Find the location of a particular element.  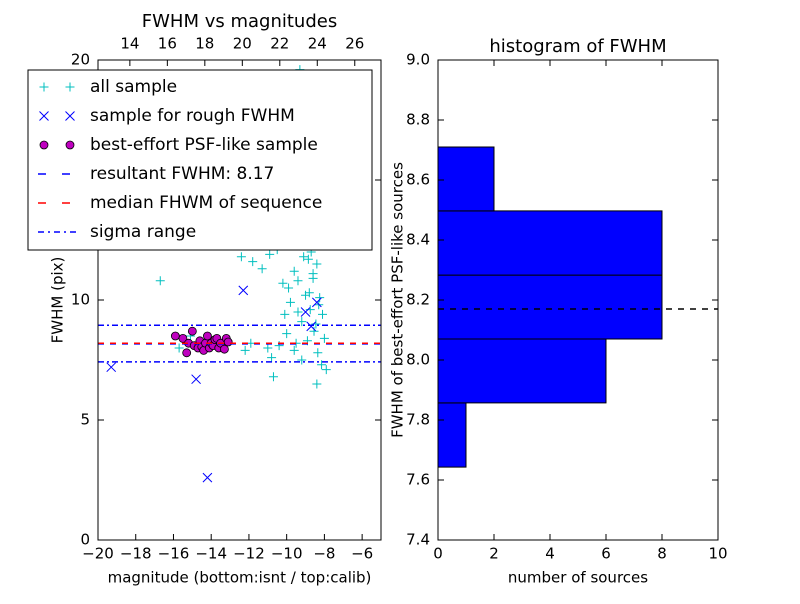

legend-box is located at coordinates (200, 160).